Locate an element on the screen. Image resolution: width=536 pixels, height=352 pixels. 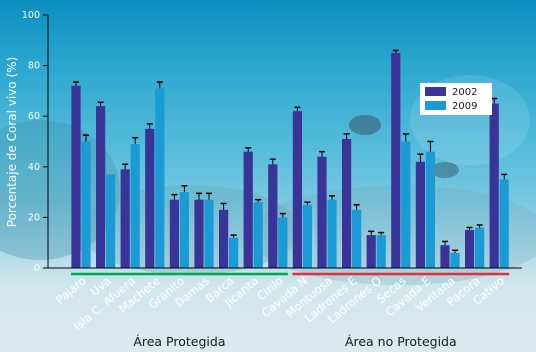
y-tick-label: 80 is located at coordinates (34, 66).